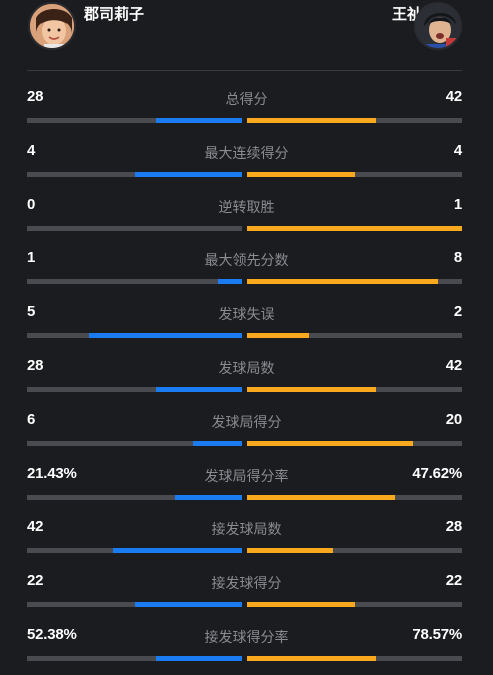 This screenshot has height=675, width=493. I want to click on stat-row: 4 最大连续得分 4, so click(246, 167).